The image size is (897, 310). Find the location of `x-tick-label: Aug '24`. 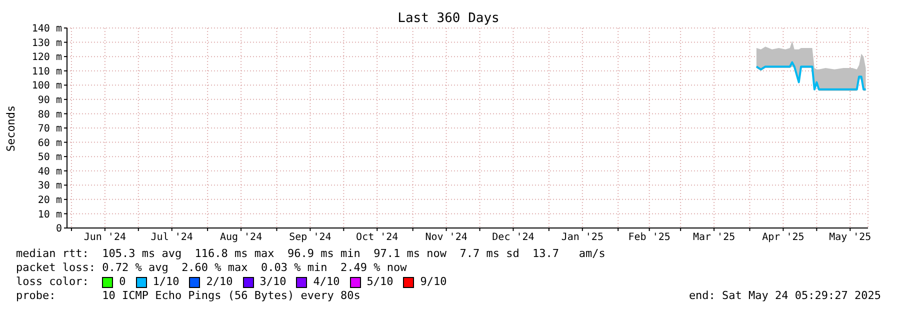

x-tick-label: Aug '24 is located at coordinates (241, 238).